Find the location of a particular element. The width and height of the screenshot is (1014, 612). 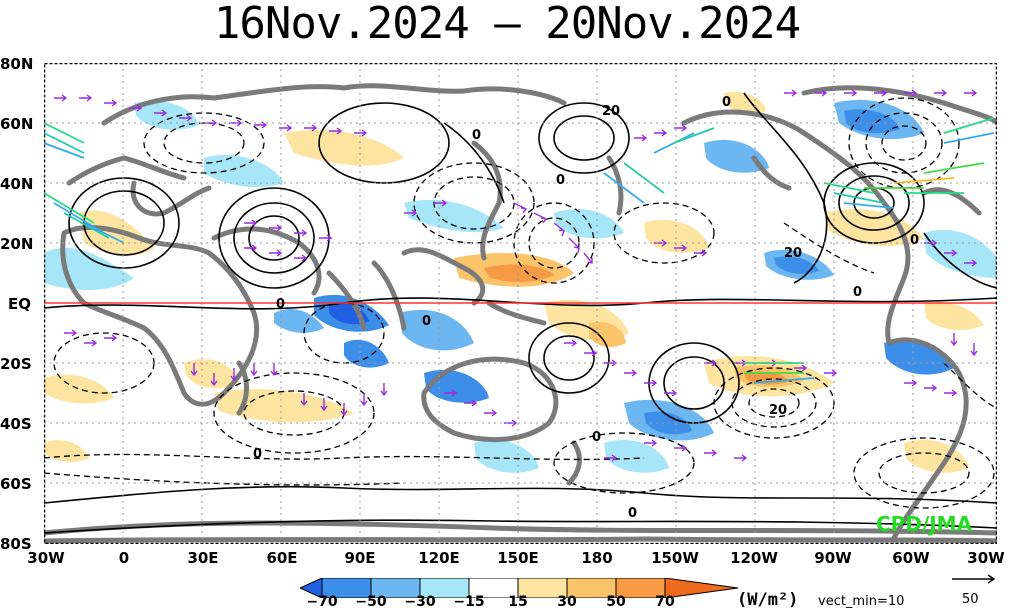

lat-label-80n: 80N is located at coordinates (17, 64).